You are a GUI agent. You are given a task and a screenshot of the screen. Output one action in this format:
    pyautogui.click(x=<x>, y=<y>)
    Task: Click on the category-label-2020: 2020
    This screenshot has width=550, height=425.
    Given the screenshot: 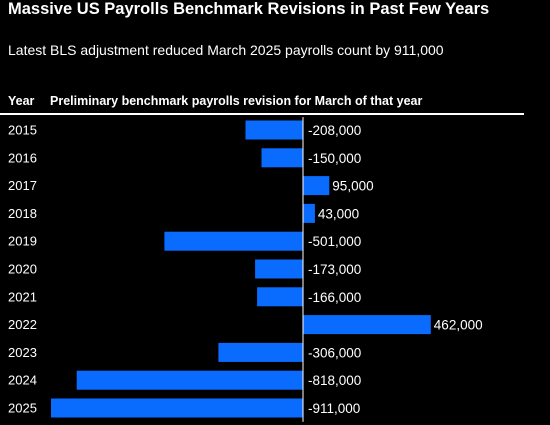 What is the action you would take?
    pyautogui.click(x=22, y=269)
    